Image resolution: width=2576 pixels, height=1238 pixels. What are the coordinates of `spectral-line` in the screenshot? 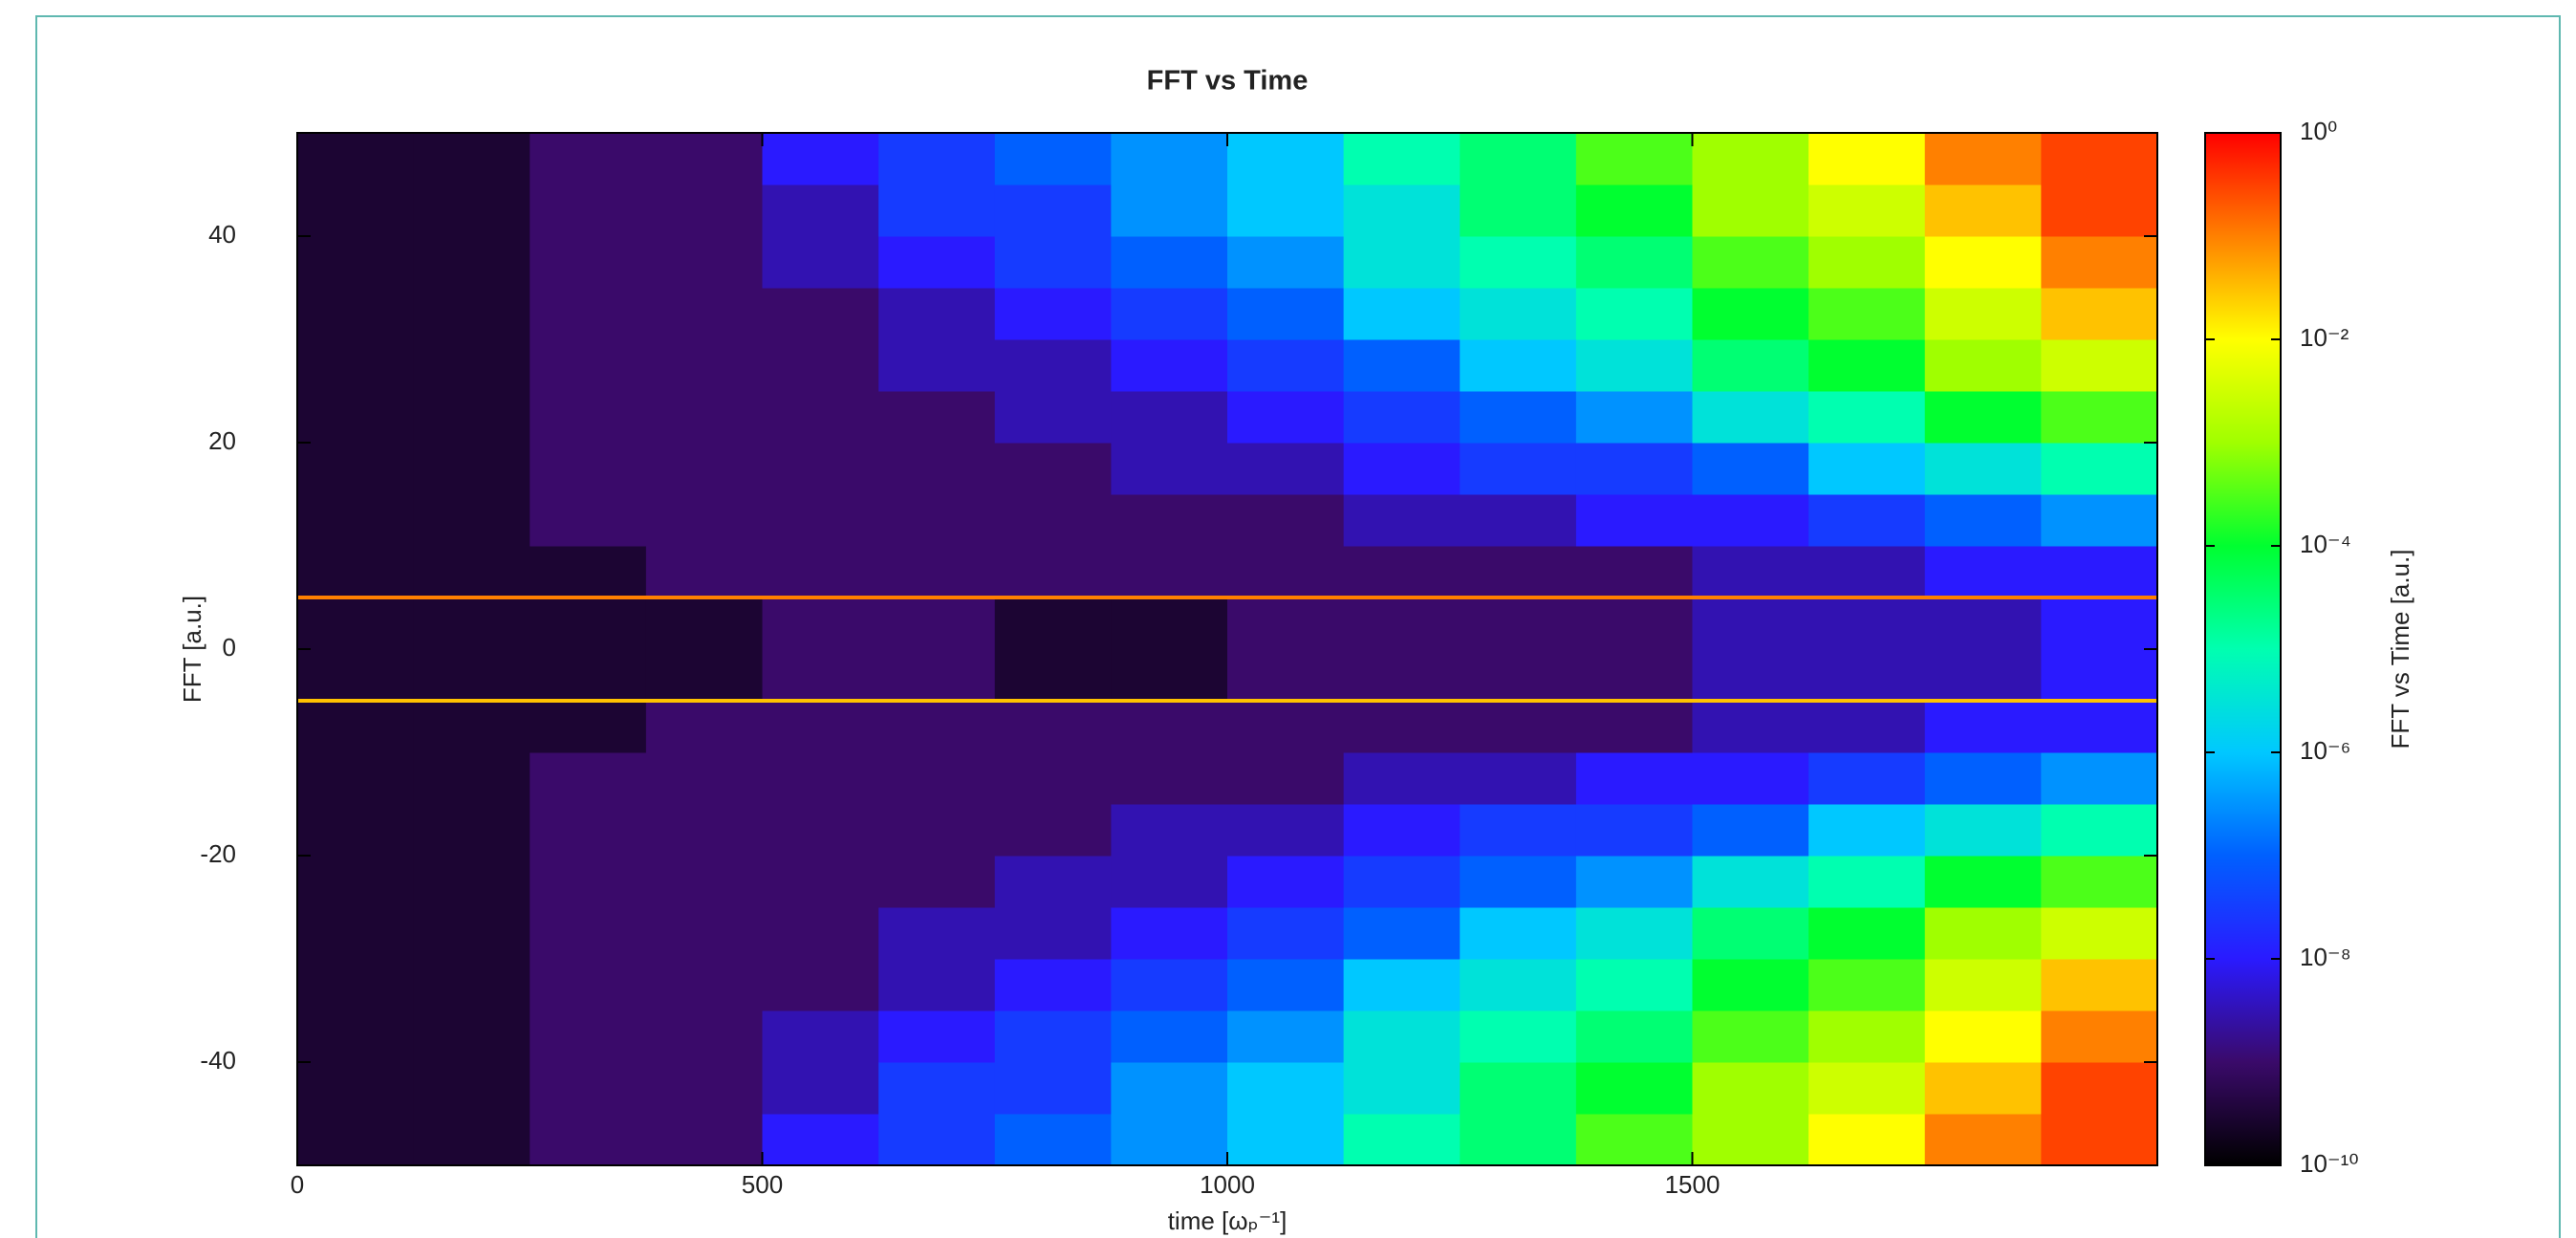 It's located at (1227, 701).